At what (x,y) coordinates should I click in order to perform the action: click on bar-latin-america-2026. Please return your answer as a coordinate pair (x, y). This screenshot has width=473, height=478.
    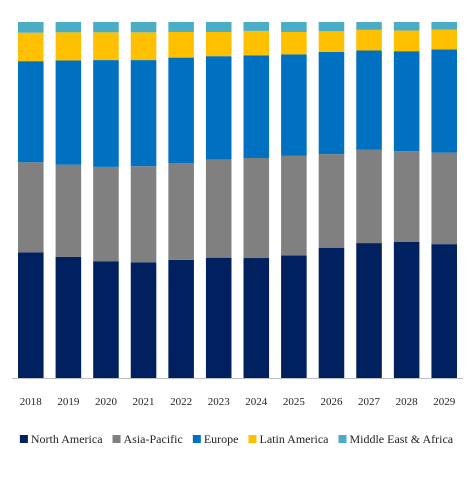
    Looking at the image, I should click on (331, 41).